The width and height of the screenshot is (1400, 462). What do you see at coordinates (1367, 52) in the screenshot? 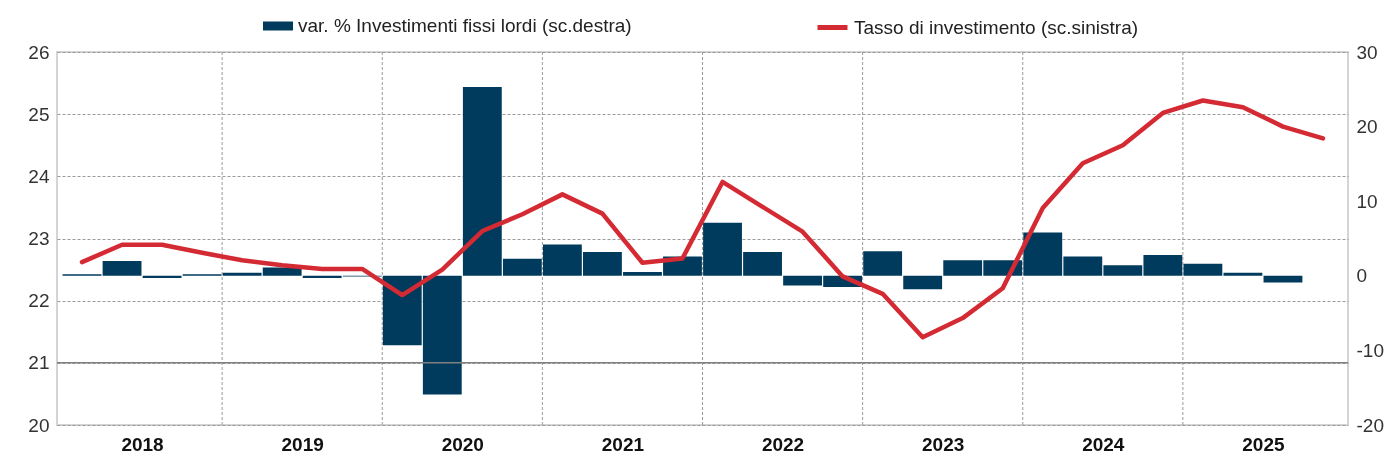
I see `y2-tick-label: 30` at bounding box center [1367, 52].